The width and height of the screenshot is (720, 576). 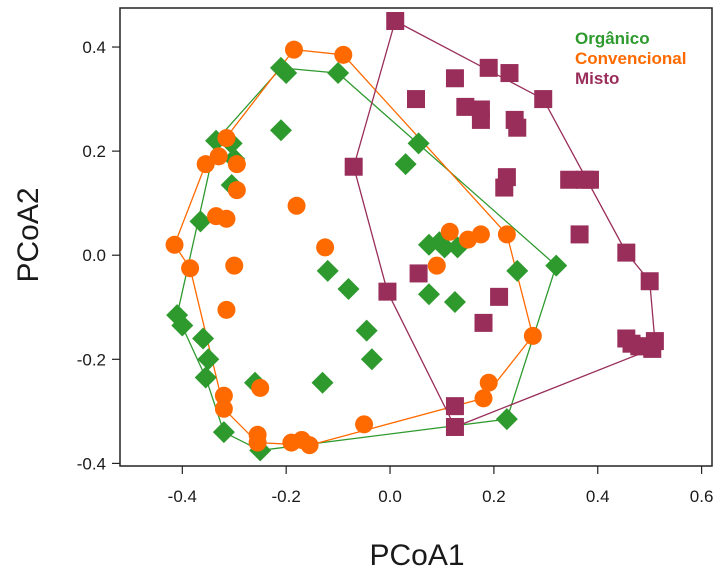 What do you see at coordinates (630, 58) in the screenshot?
I see `legend-label-convencional: Convencional` at bounding box center [630, 58].